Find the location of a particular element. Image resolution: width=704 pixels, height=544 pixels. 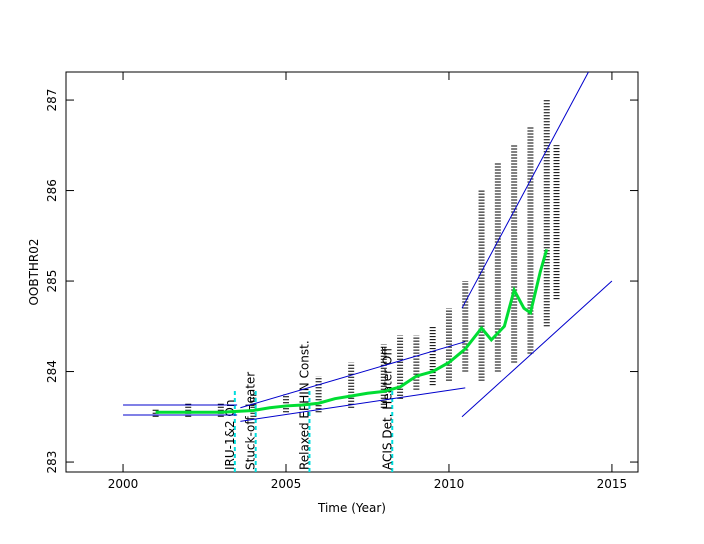

event-label: ACIS Det. Heater Off is located at coordinates (387, 408).